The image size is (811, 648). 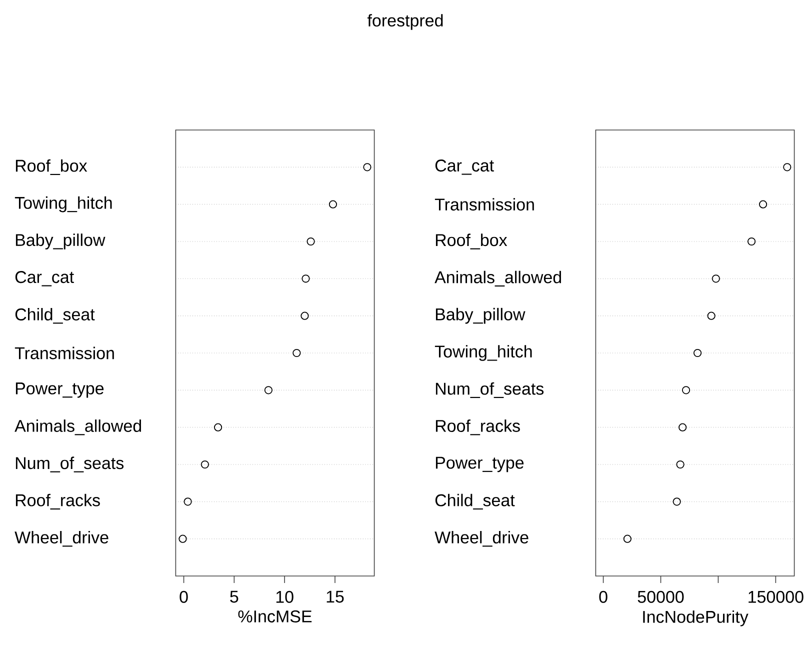 I want to click on x-axis-title: %IncMSE, so click(x=275, y=616).